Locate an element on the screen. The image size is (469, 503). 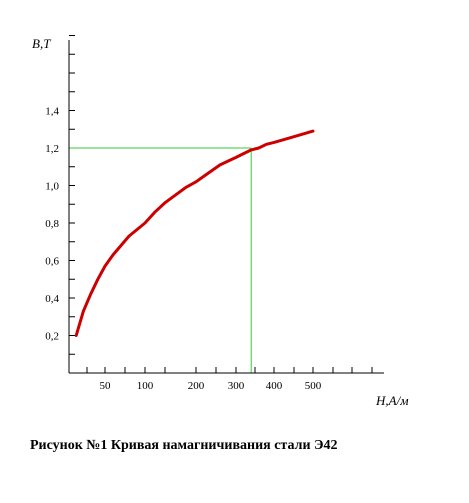
y-axis-title: B,T is located at coordinates (41, 43).